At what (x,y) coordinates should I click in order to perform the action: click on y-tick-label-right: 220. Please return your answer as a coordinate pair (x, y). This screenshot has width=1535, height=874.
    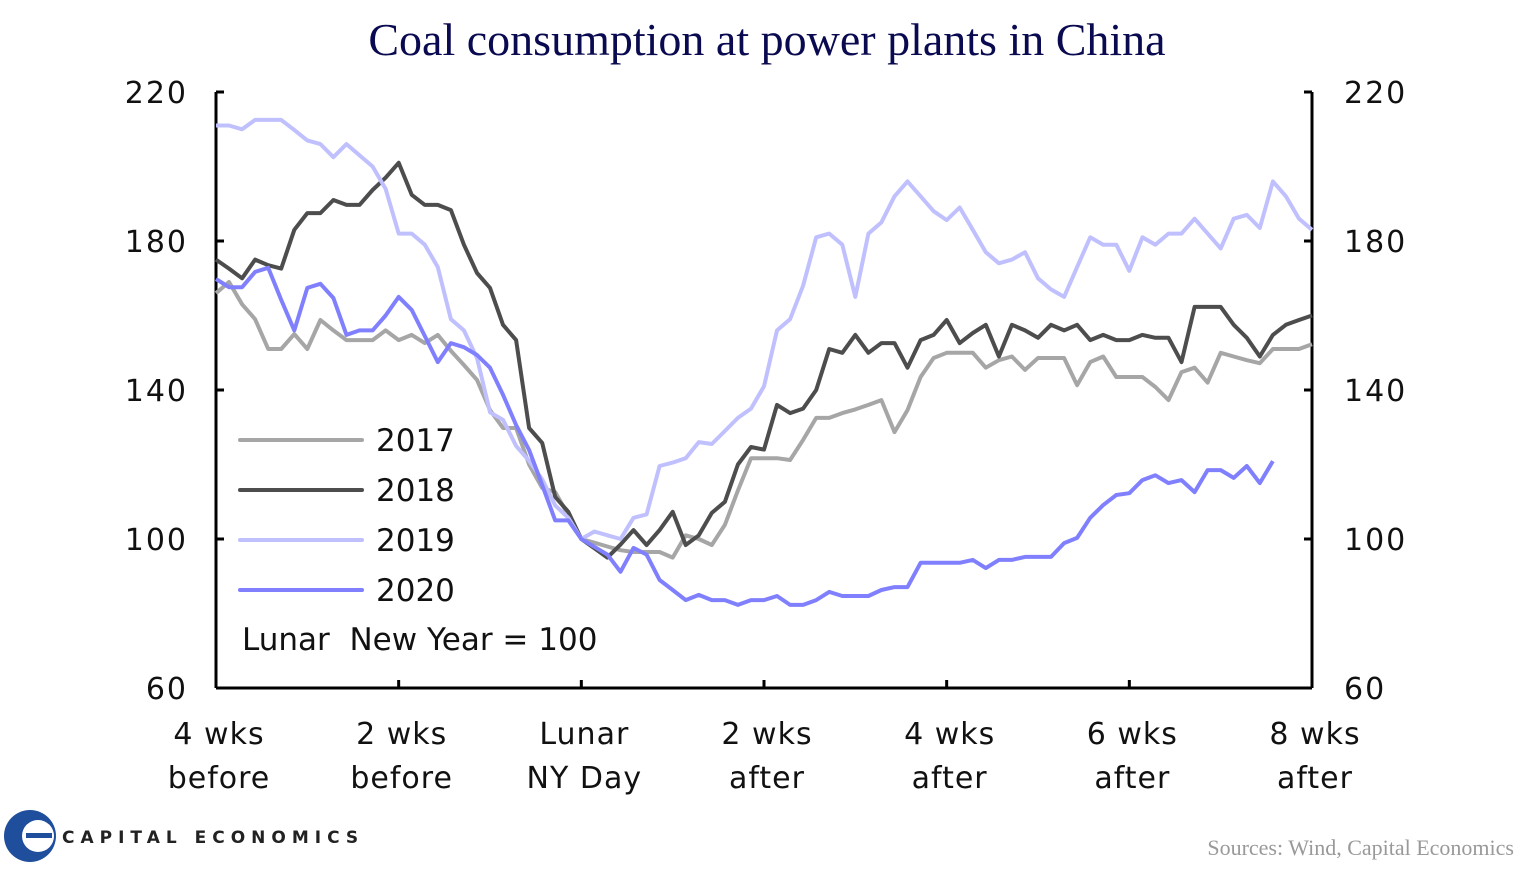
    Looking at the image, I should click on (1375, 93).